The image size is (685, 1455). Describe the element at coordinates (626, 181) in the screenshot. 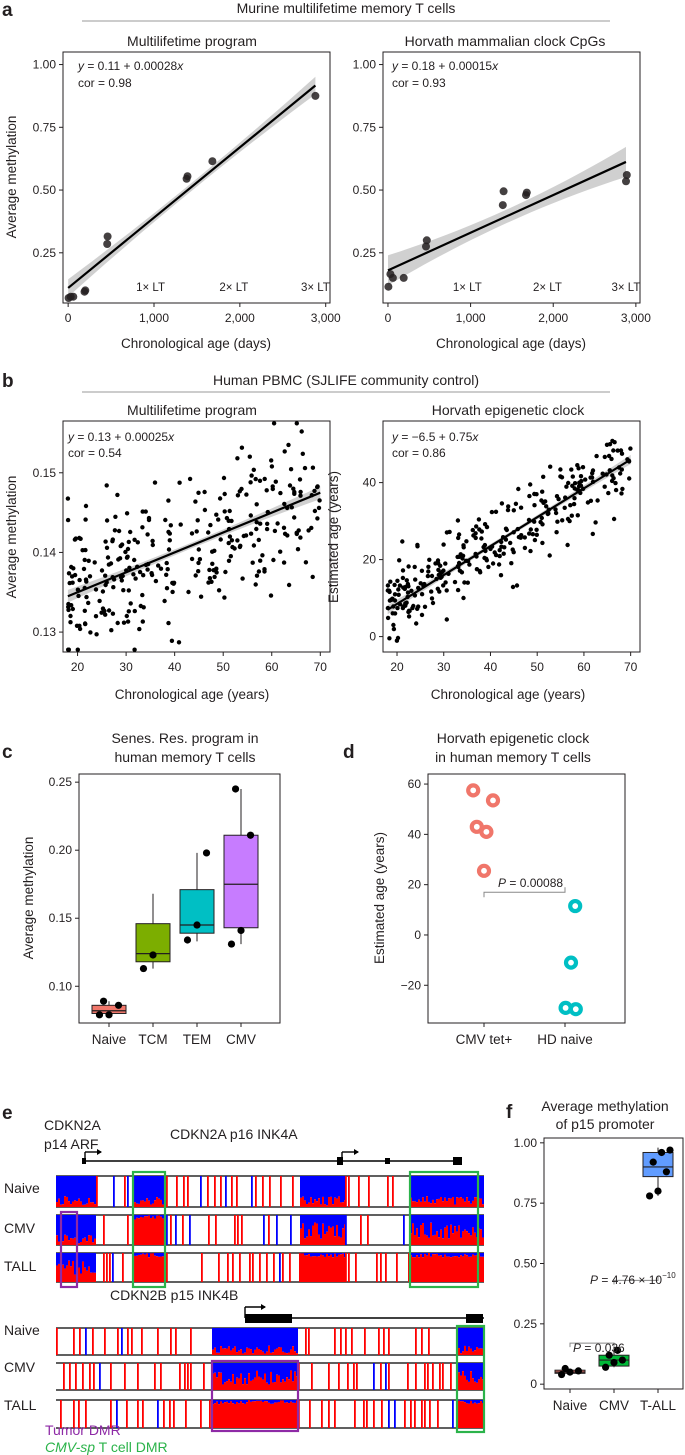

I see `a2-point` at that location.